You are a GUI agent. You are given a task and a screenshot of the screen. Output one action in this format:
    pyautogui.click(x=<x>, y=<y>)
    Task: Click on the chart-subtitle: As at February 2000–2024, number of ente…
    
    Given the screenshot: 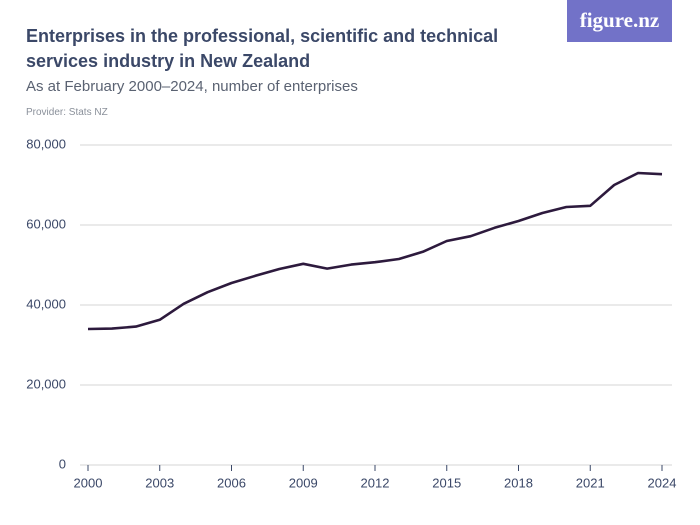 What is the action you would take?
    pyautogui.click(x=192, y=86)
    